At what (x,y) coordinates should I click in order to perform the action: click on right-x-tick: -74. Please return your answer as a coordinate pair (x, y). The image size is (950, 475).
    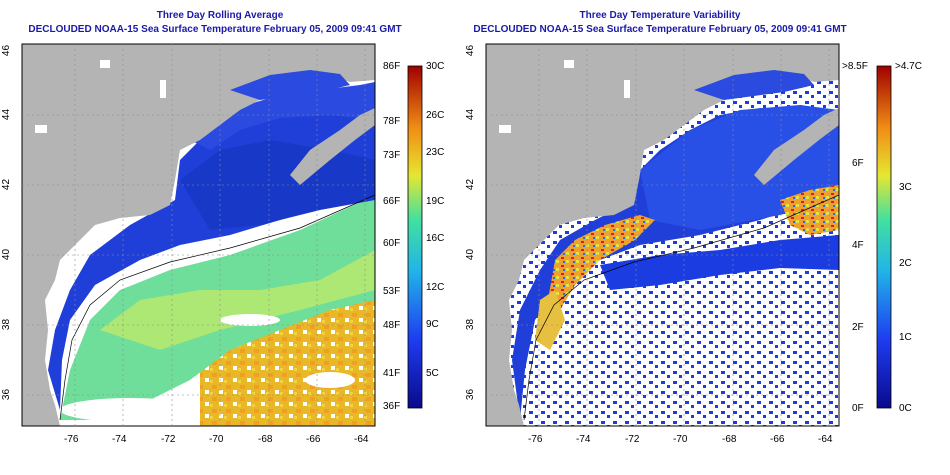
    Looking at the image, I should click on (583, 439).